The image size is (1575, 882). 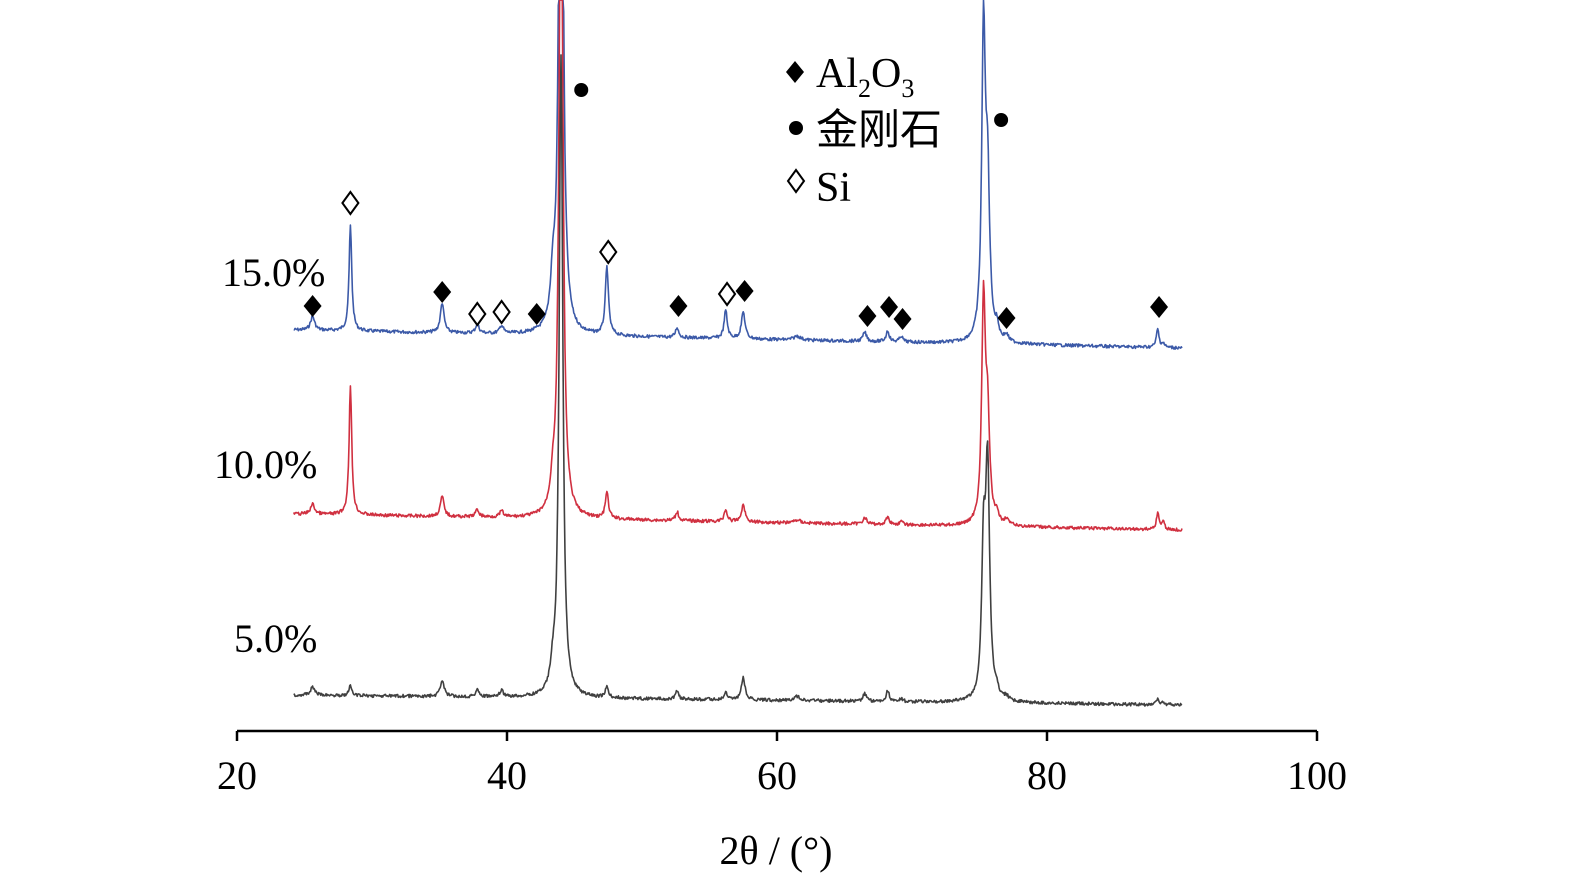 I want to click on legend-item-si: Si, so click(x=818, y=188).